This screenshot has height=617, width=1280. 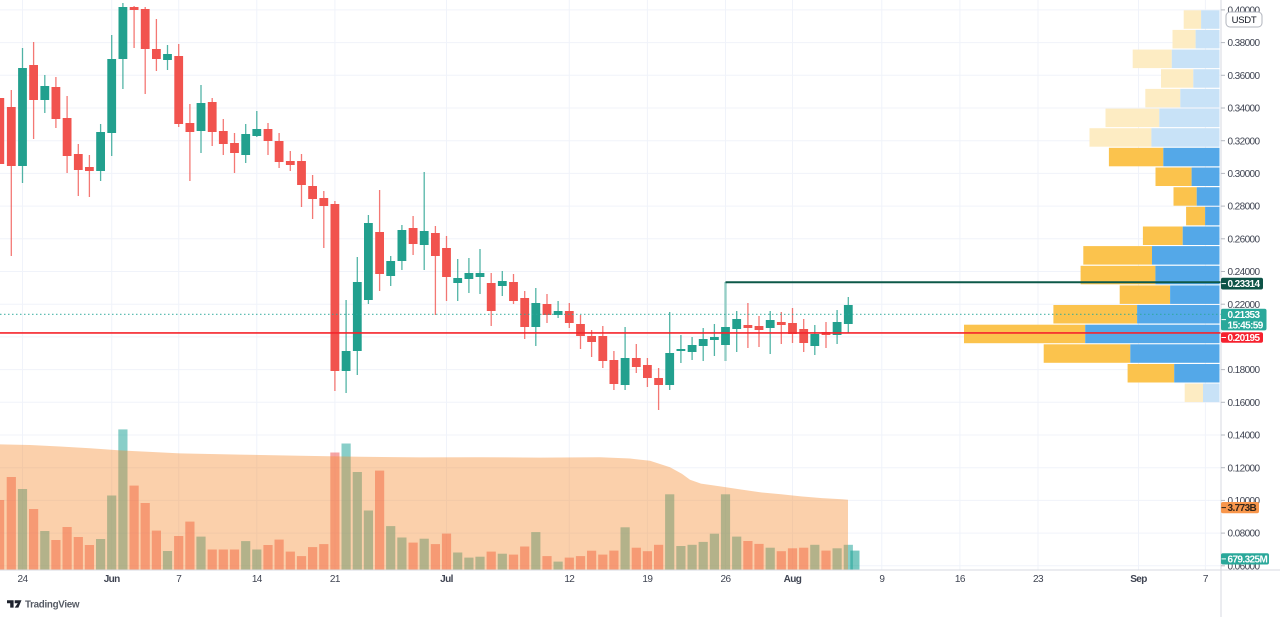 What do you see at coordinates (726, 579) in the screenshot?
I see `svg-text: 26` at bounding box center [726, 579].